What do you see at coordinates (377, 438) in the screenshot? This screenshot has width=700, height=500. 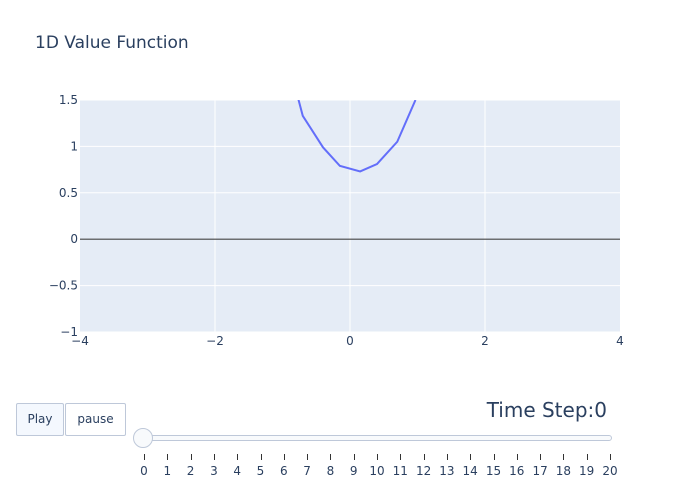 I see `time-step-slider` at bounding box center [377, 438].